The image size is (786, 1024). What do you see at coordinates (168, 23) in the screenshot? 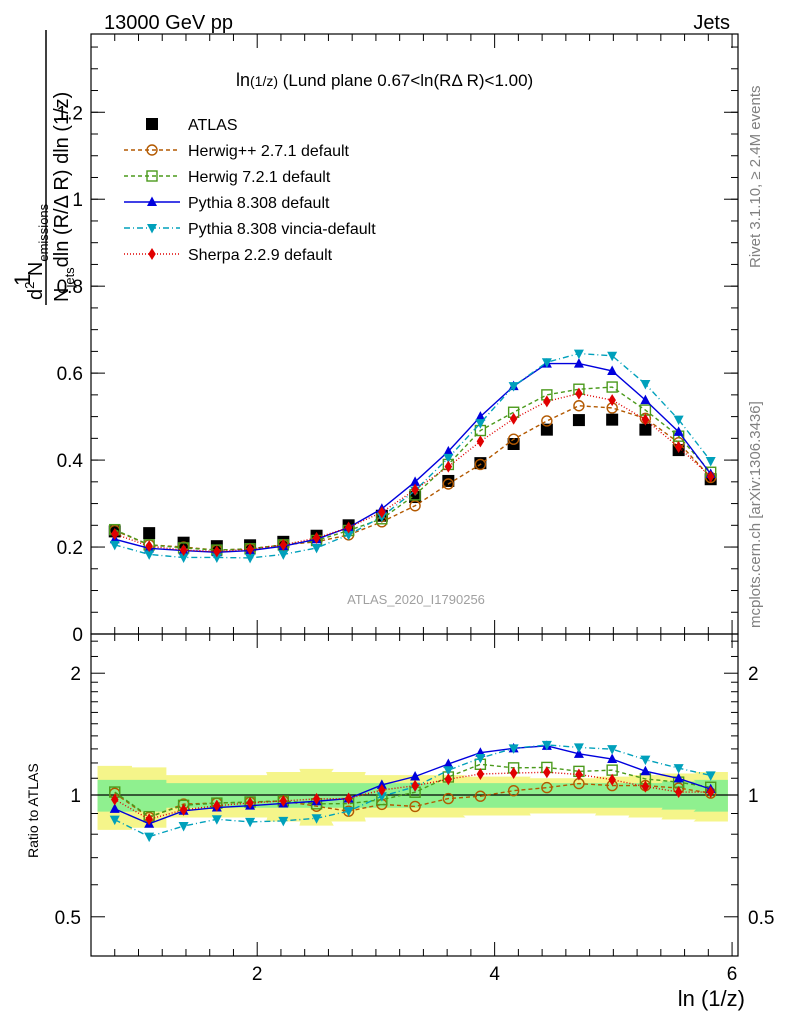
I see `header-left-label: 13000 GeV pp` at bounding box center [168, 23].